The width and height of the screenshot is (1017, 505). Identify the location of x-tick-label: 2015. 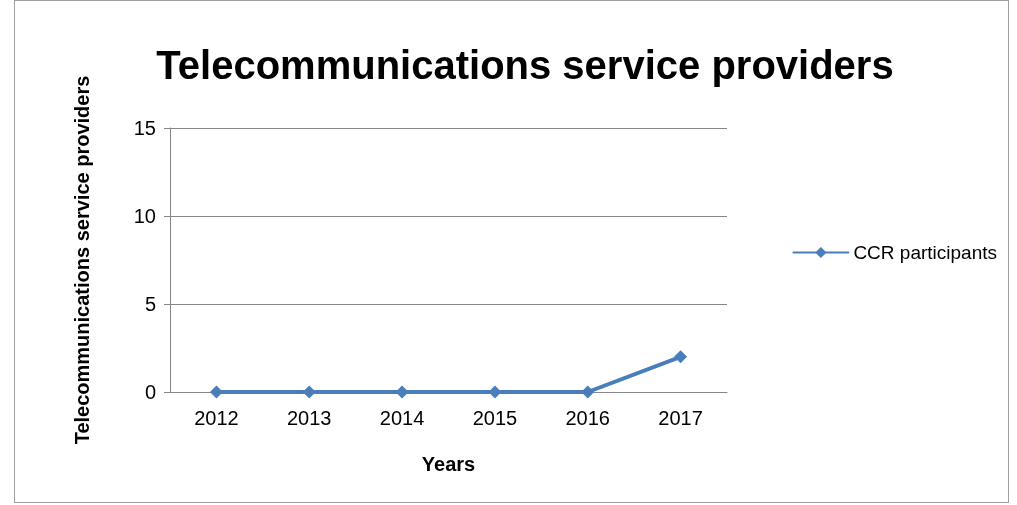
(495, 418).